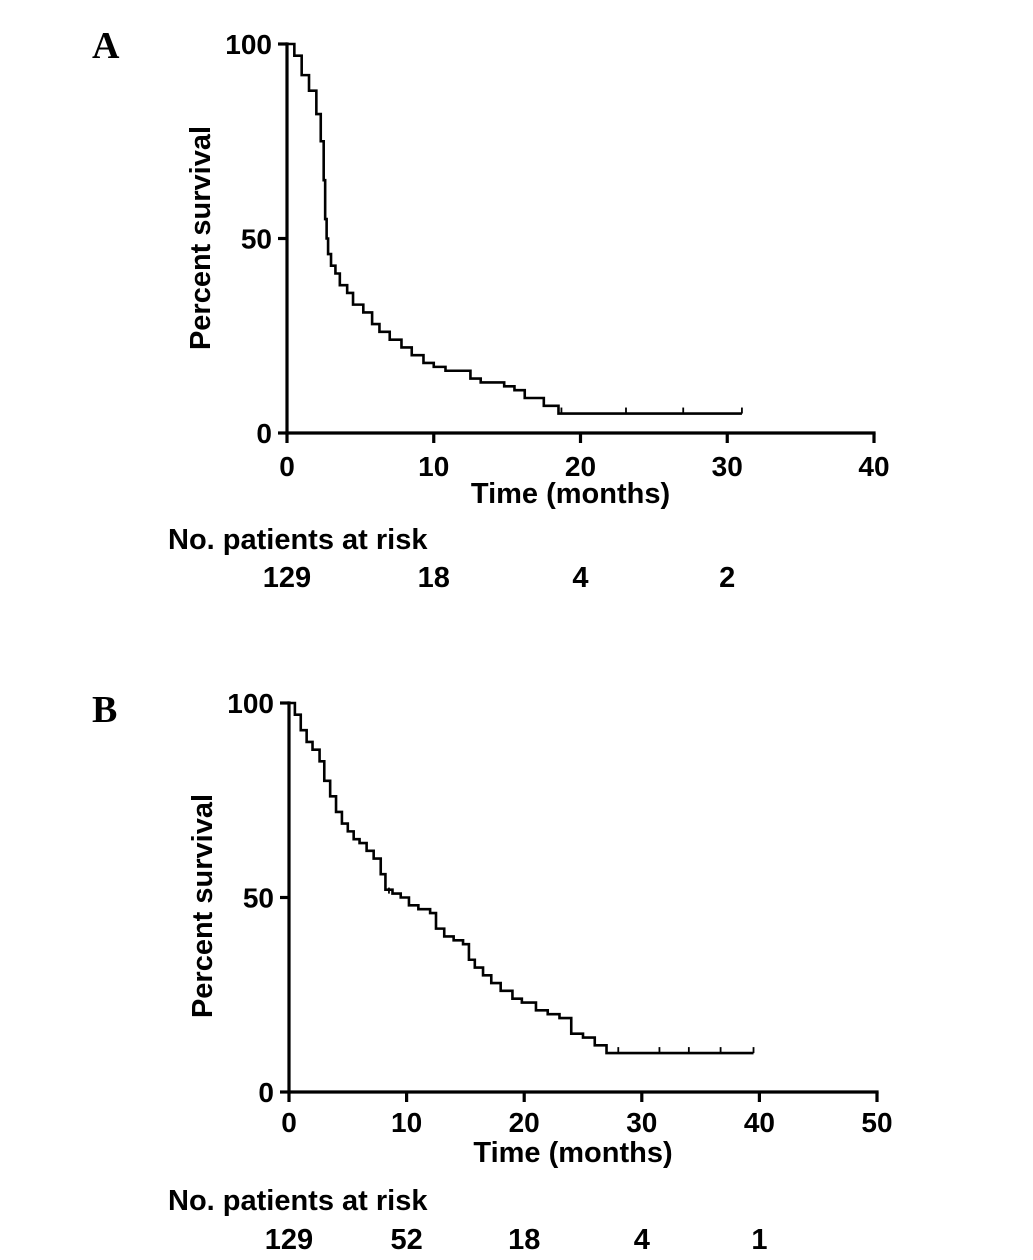 The width and height of the screenshot is (1033, 1260). I want to click on panel-label: B, so click(104, 710).